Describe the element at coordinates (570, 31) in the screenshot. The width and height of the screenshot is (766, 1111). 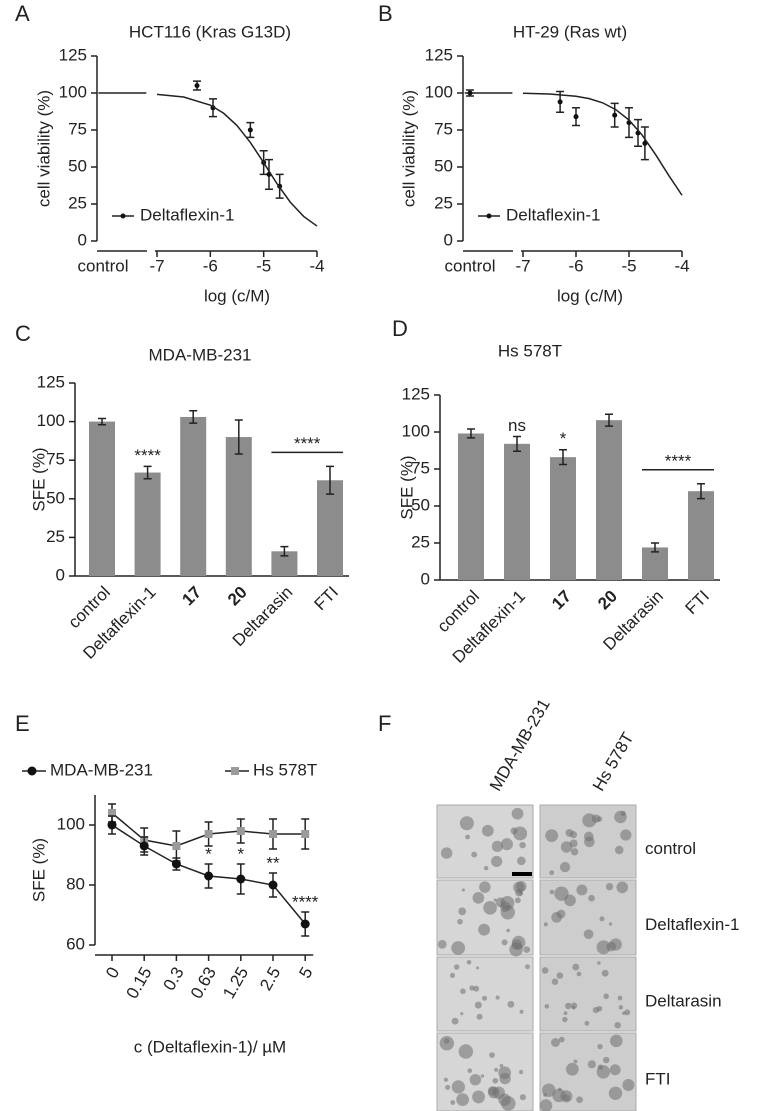
I see `chart-title: HT-29 (Ras wt)` at that location.